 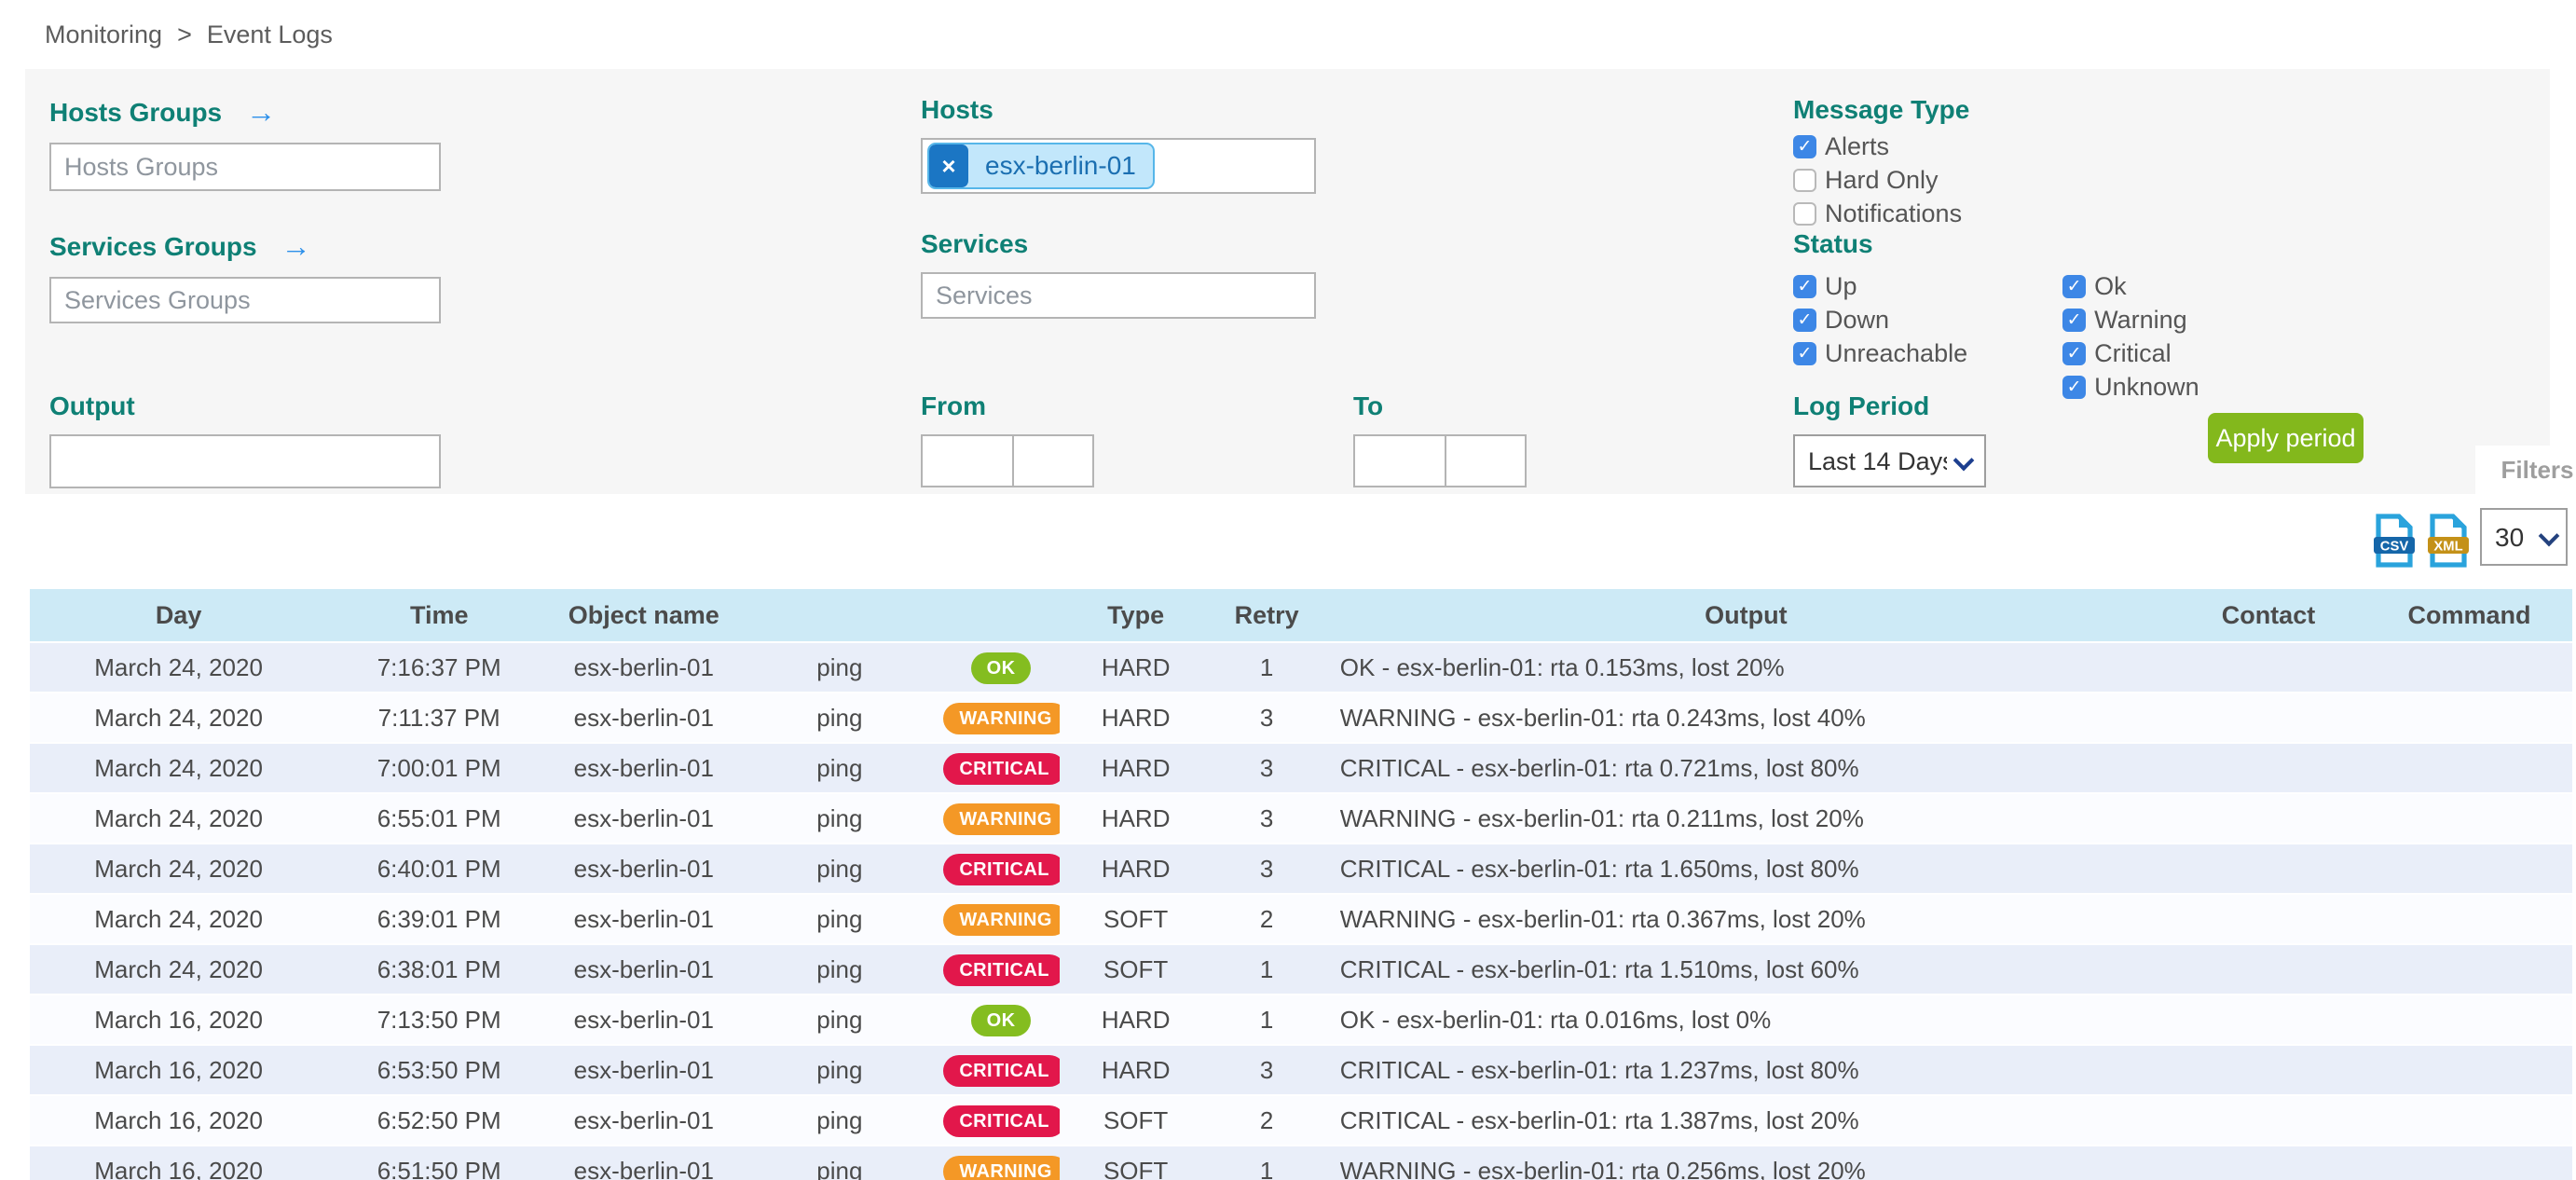 I want to click on checkbox-option: Ok, so click(x=2130, y=286).